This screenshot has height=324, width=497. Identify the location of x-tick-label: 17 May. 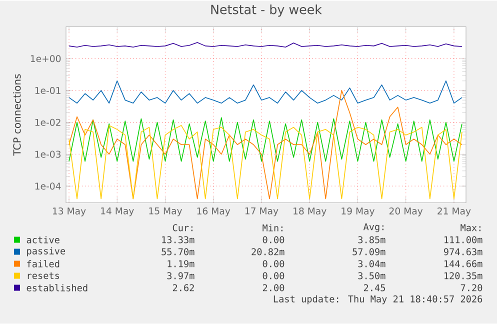
(261, 212).